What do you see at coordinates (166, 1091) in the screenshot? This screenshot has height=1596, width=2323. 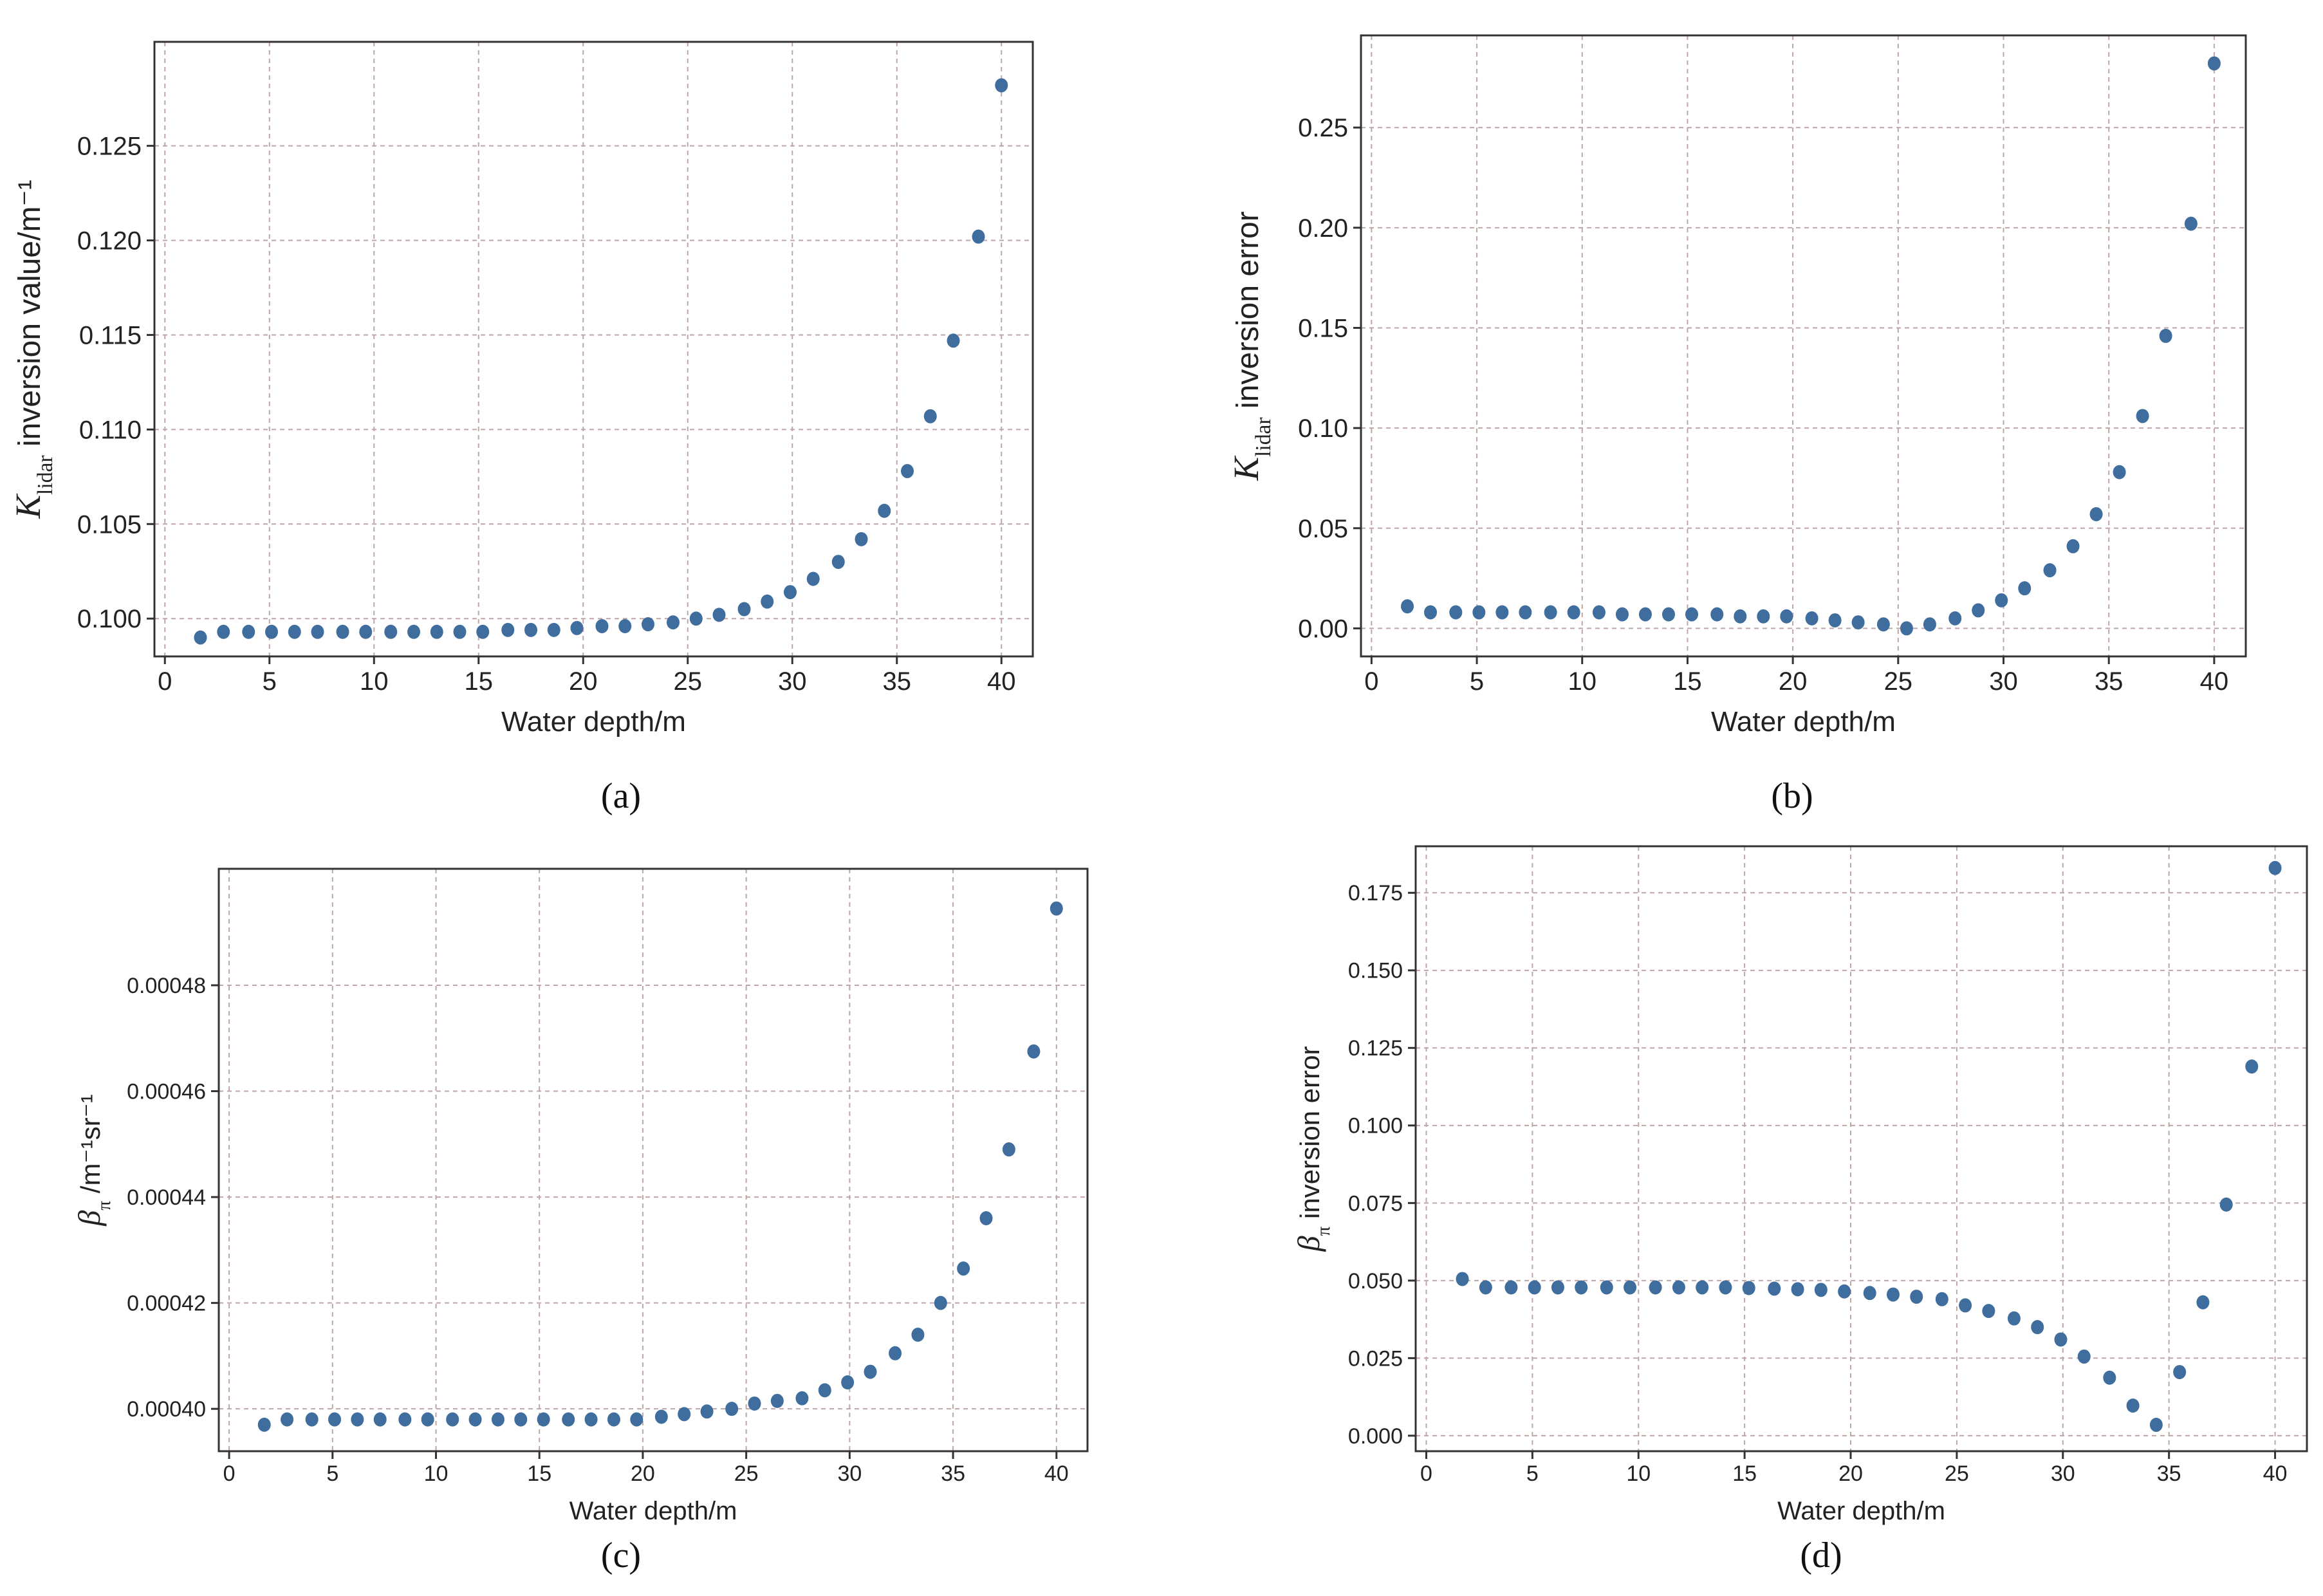 I see `y-tick-label: 0.00046` at bounding box center [166, 1091].